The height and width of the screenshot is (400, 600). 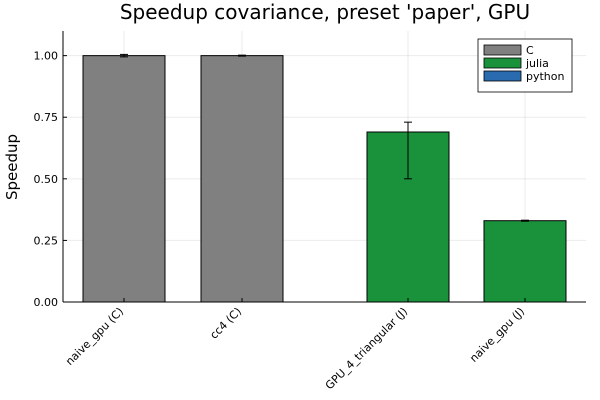 What do you see at coordinates (545, 76) in the screenshot?
I see `legend-label-python: python` at bounding box center [545, 76].